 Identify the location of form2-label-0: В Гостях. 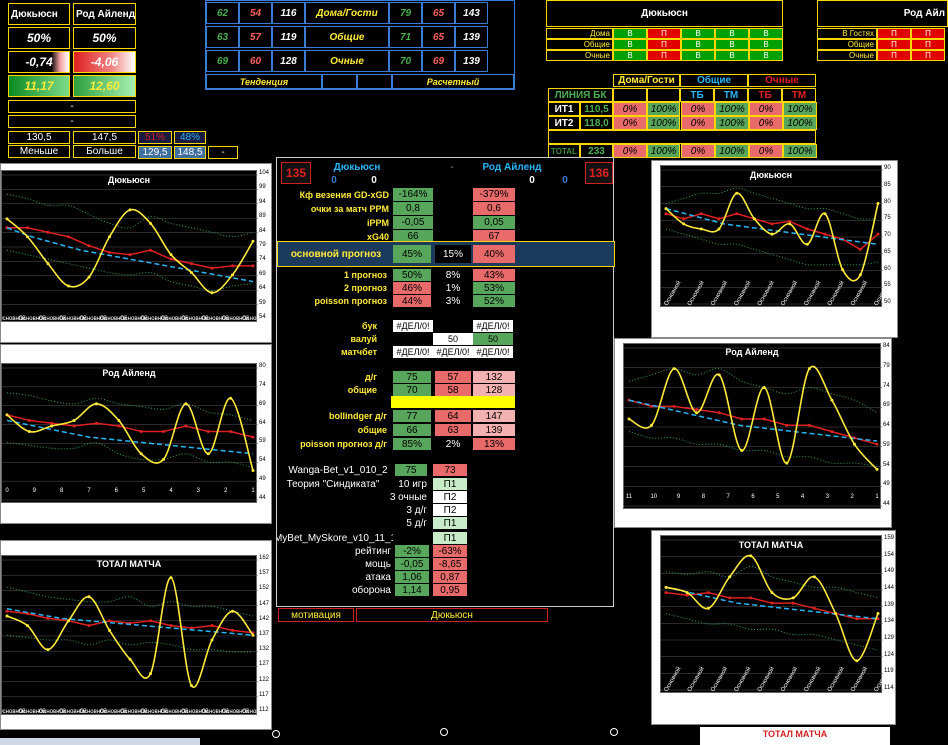
(847, 33).